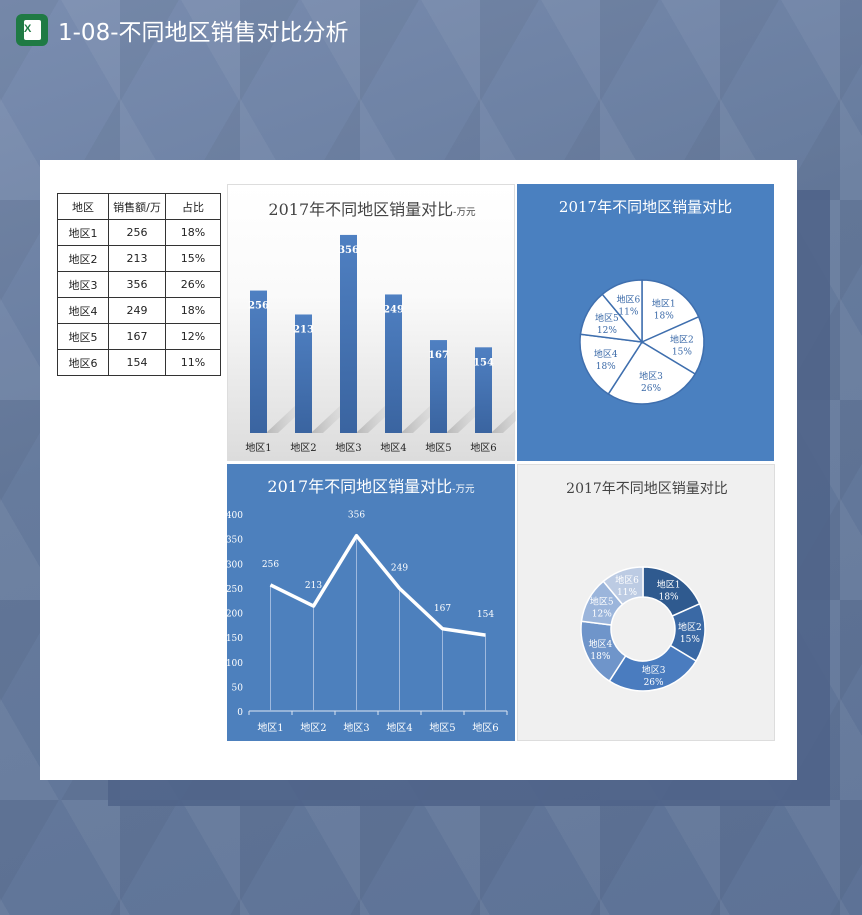  I want to click on table-cell: 249, so click(137, 310).